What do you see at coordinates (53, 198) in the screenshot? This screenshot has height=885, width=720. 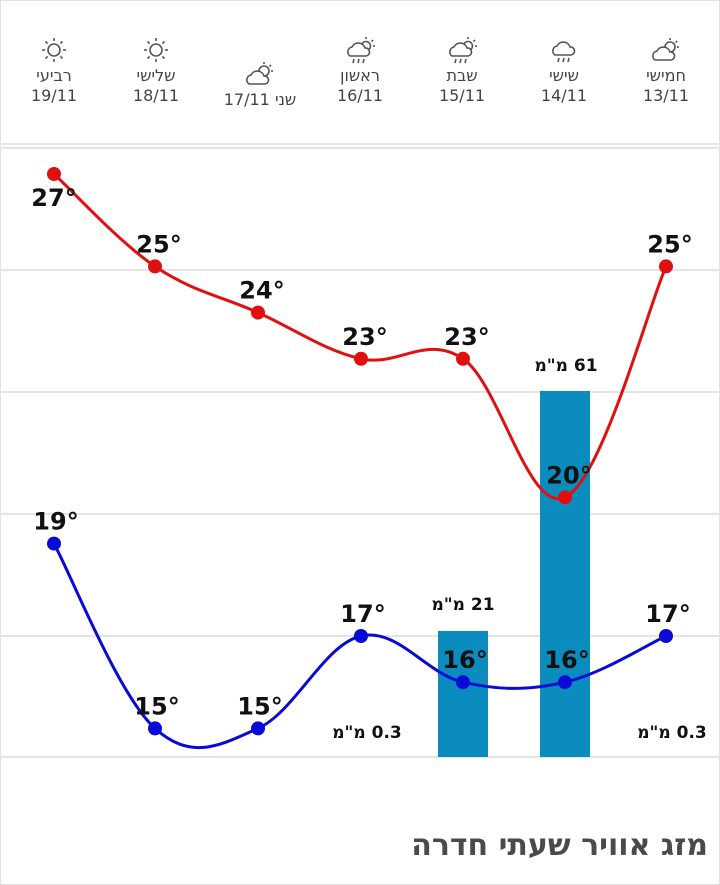 I see `high-temp-label: 27°` at bounding box center [53, 198].